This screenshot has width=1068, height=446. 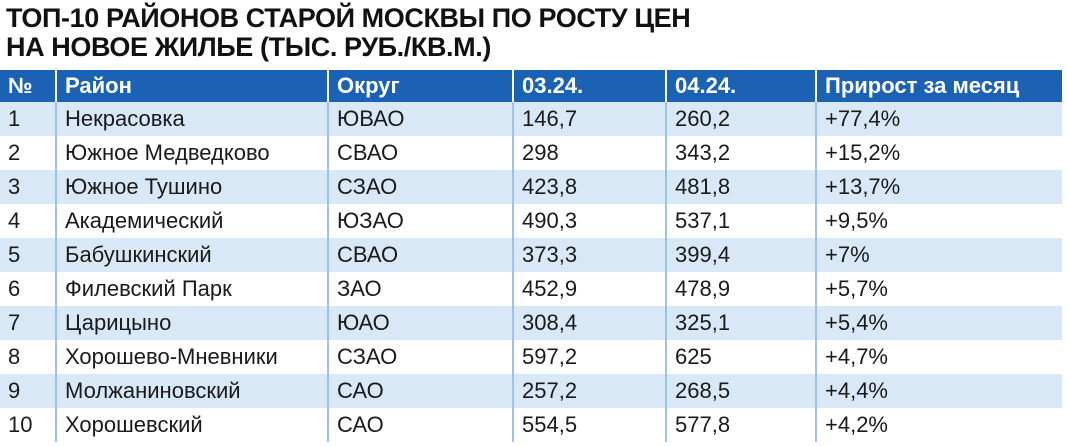 I want to click on table-row: 2 Южное Медведково СВАО 298 343,2 +15,2%, so click(x=531, y=153).